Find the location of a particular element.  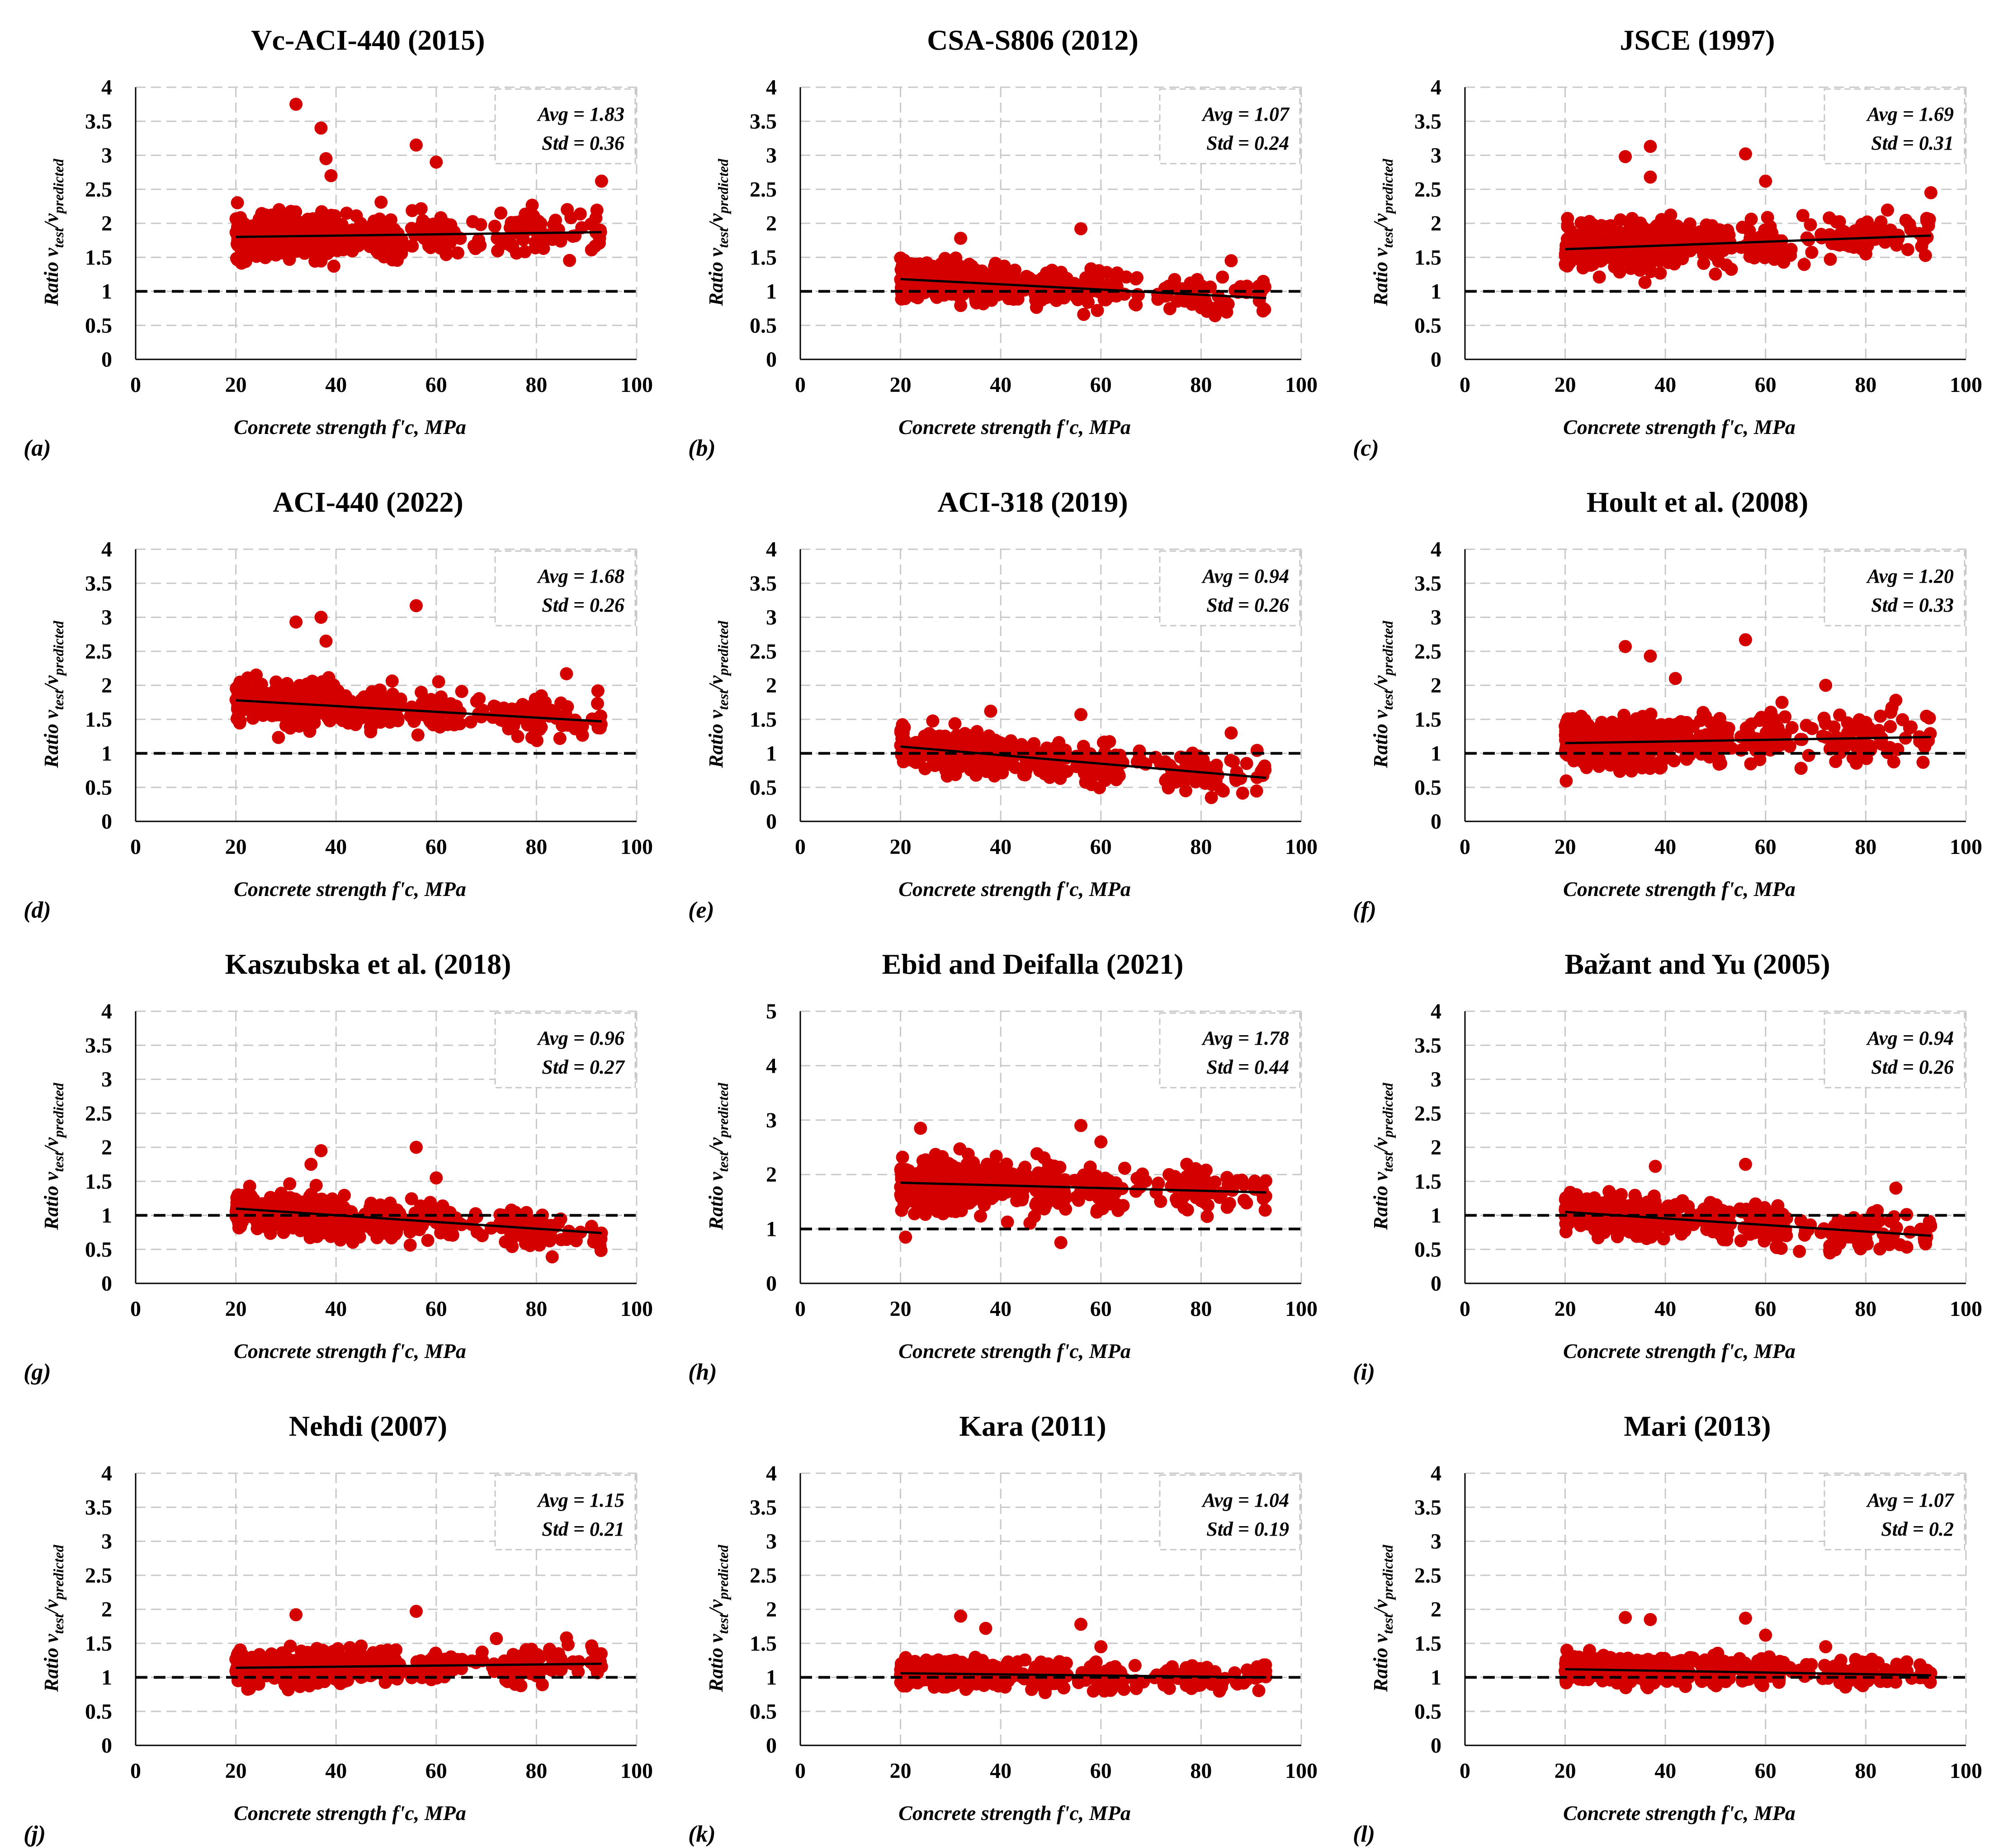

y-tick-label: 3 is located at coordinates (106, 156).